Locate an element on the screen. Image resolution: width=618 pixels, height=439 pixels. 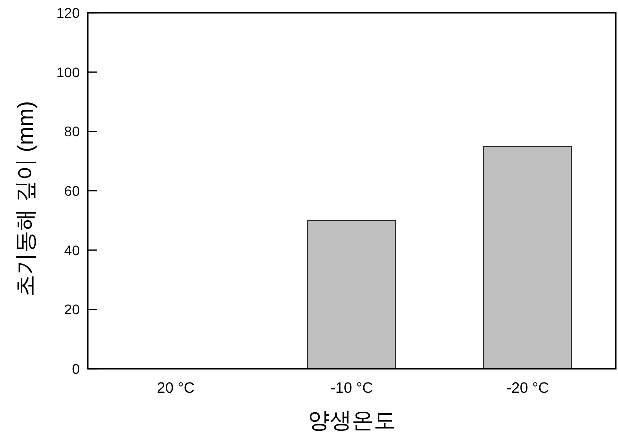
y-tick-label: 60 is located at coordinates (72, 191).